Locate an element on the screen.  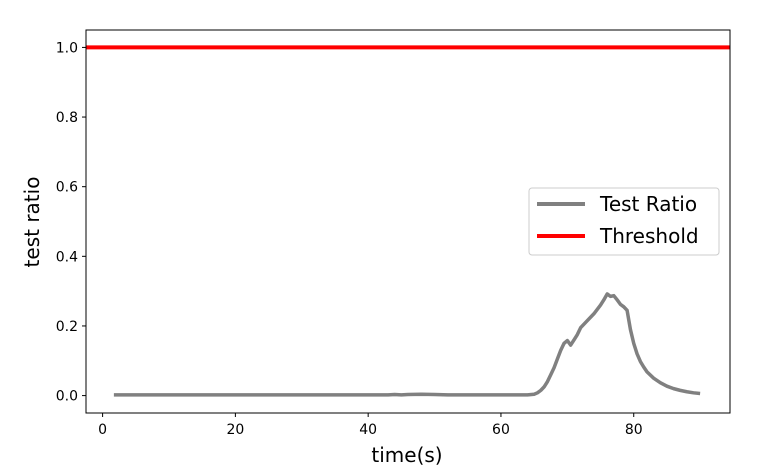
y-tick-label: 0.0 is located at coordinates (67, 397).